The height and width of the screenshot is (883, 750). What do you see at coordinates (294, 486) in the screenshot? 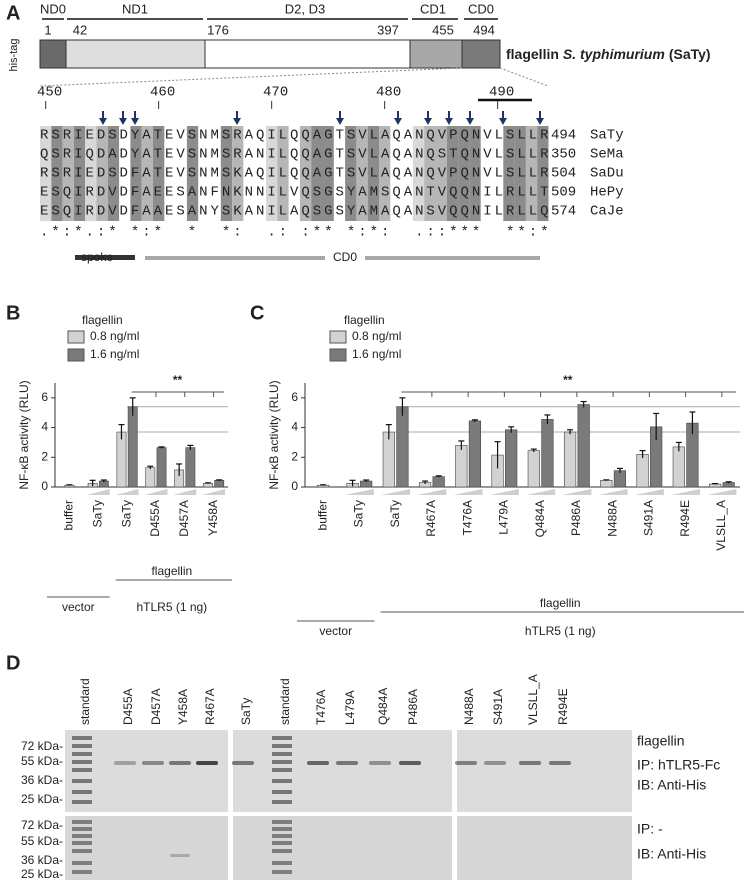
I see `y-tick-label: 0` at bounding box center [294, 486].